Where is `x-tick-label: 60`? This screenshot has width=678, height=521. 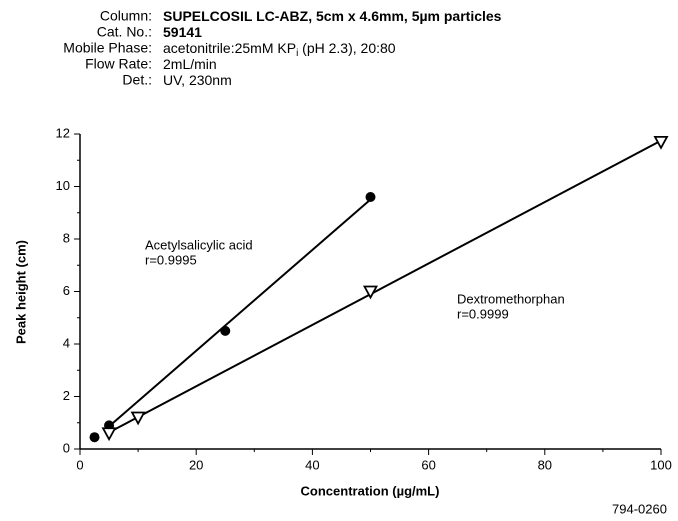
x-tick-label: 60 is located at coordinates (428, 464).